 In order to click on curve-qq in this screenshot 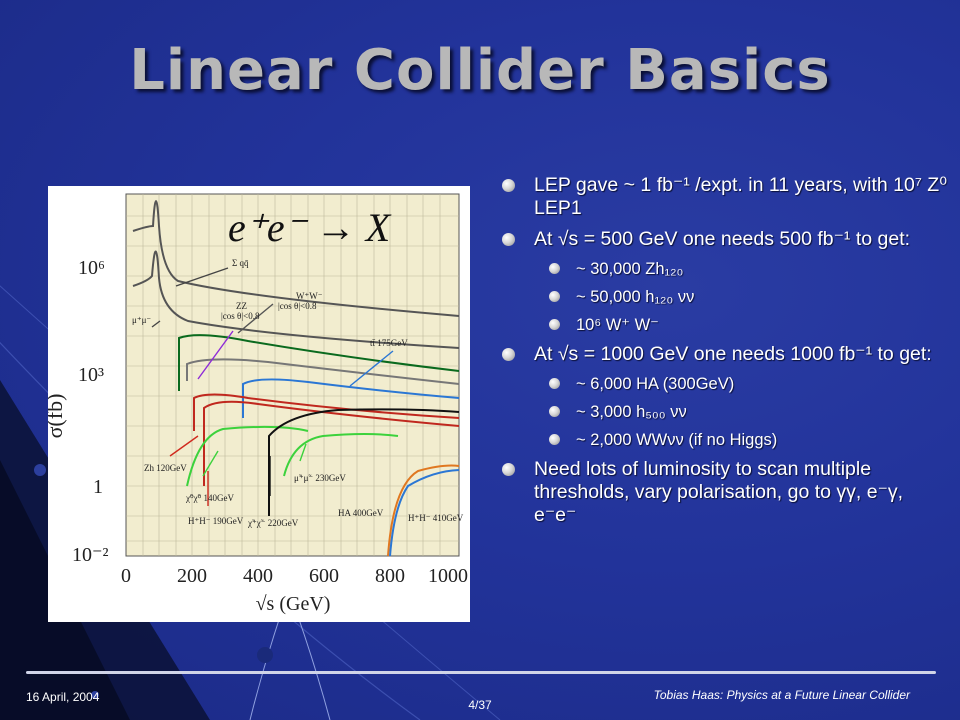, I will do `click(296, 258)`.